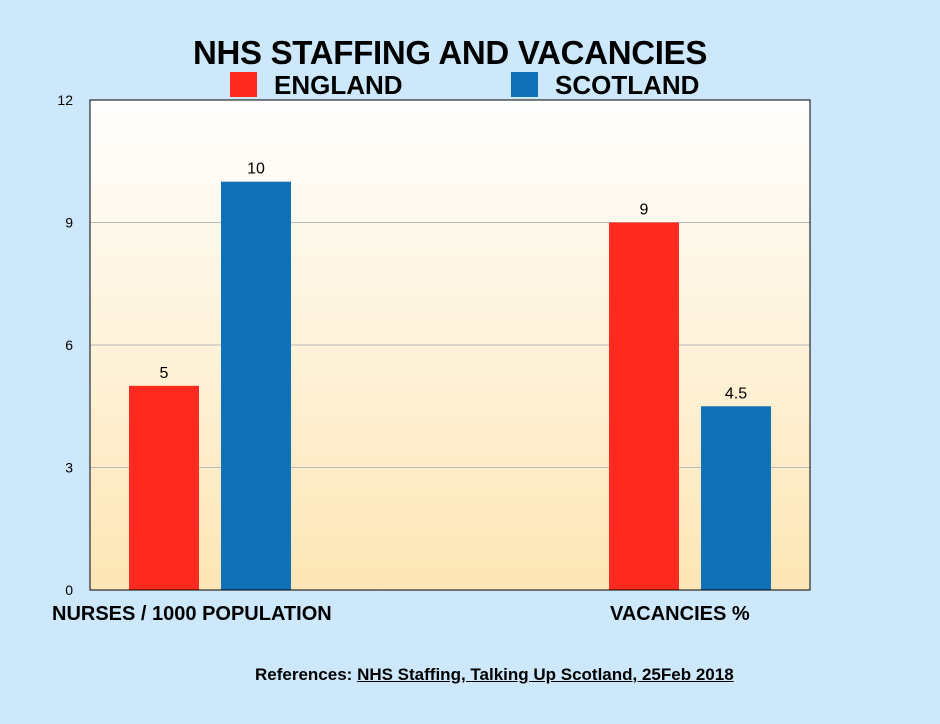 The width and height of the screenshot is (940, 724). What do you see at coordinates (256, 169) in the screenshot?
I see `data-label-scotland-0: 10` at bounding box center [256, 169].